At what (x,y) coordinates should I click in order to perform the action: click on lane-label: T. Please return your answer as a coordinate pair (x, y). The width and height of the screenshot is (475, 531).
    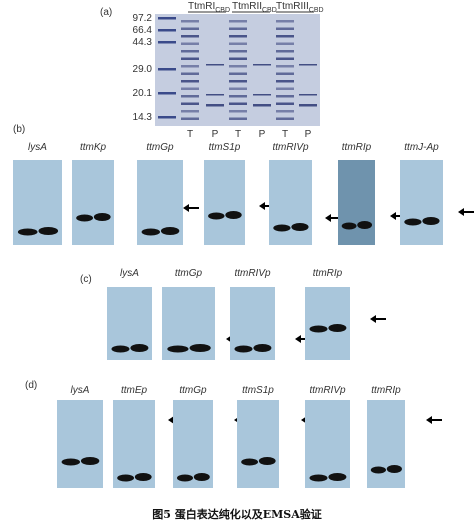
    Looking at the image, I should click on (238, 134).